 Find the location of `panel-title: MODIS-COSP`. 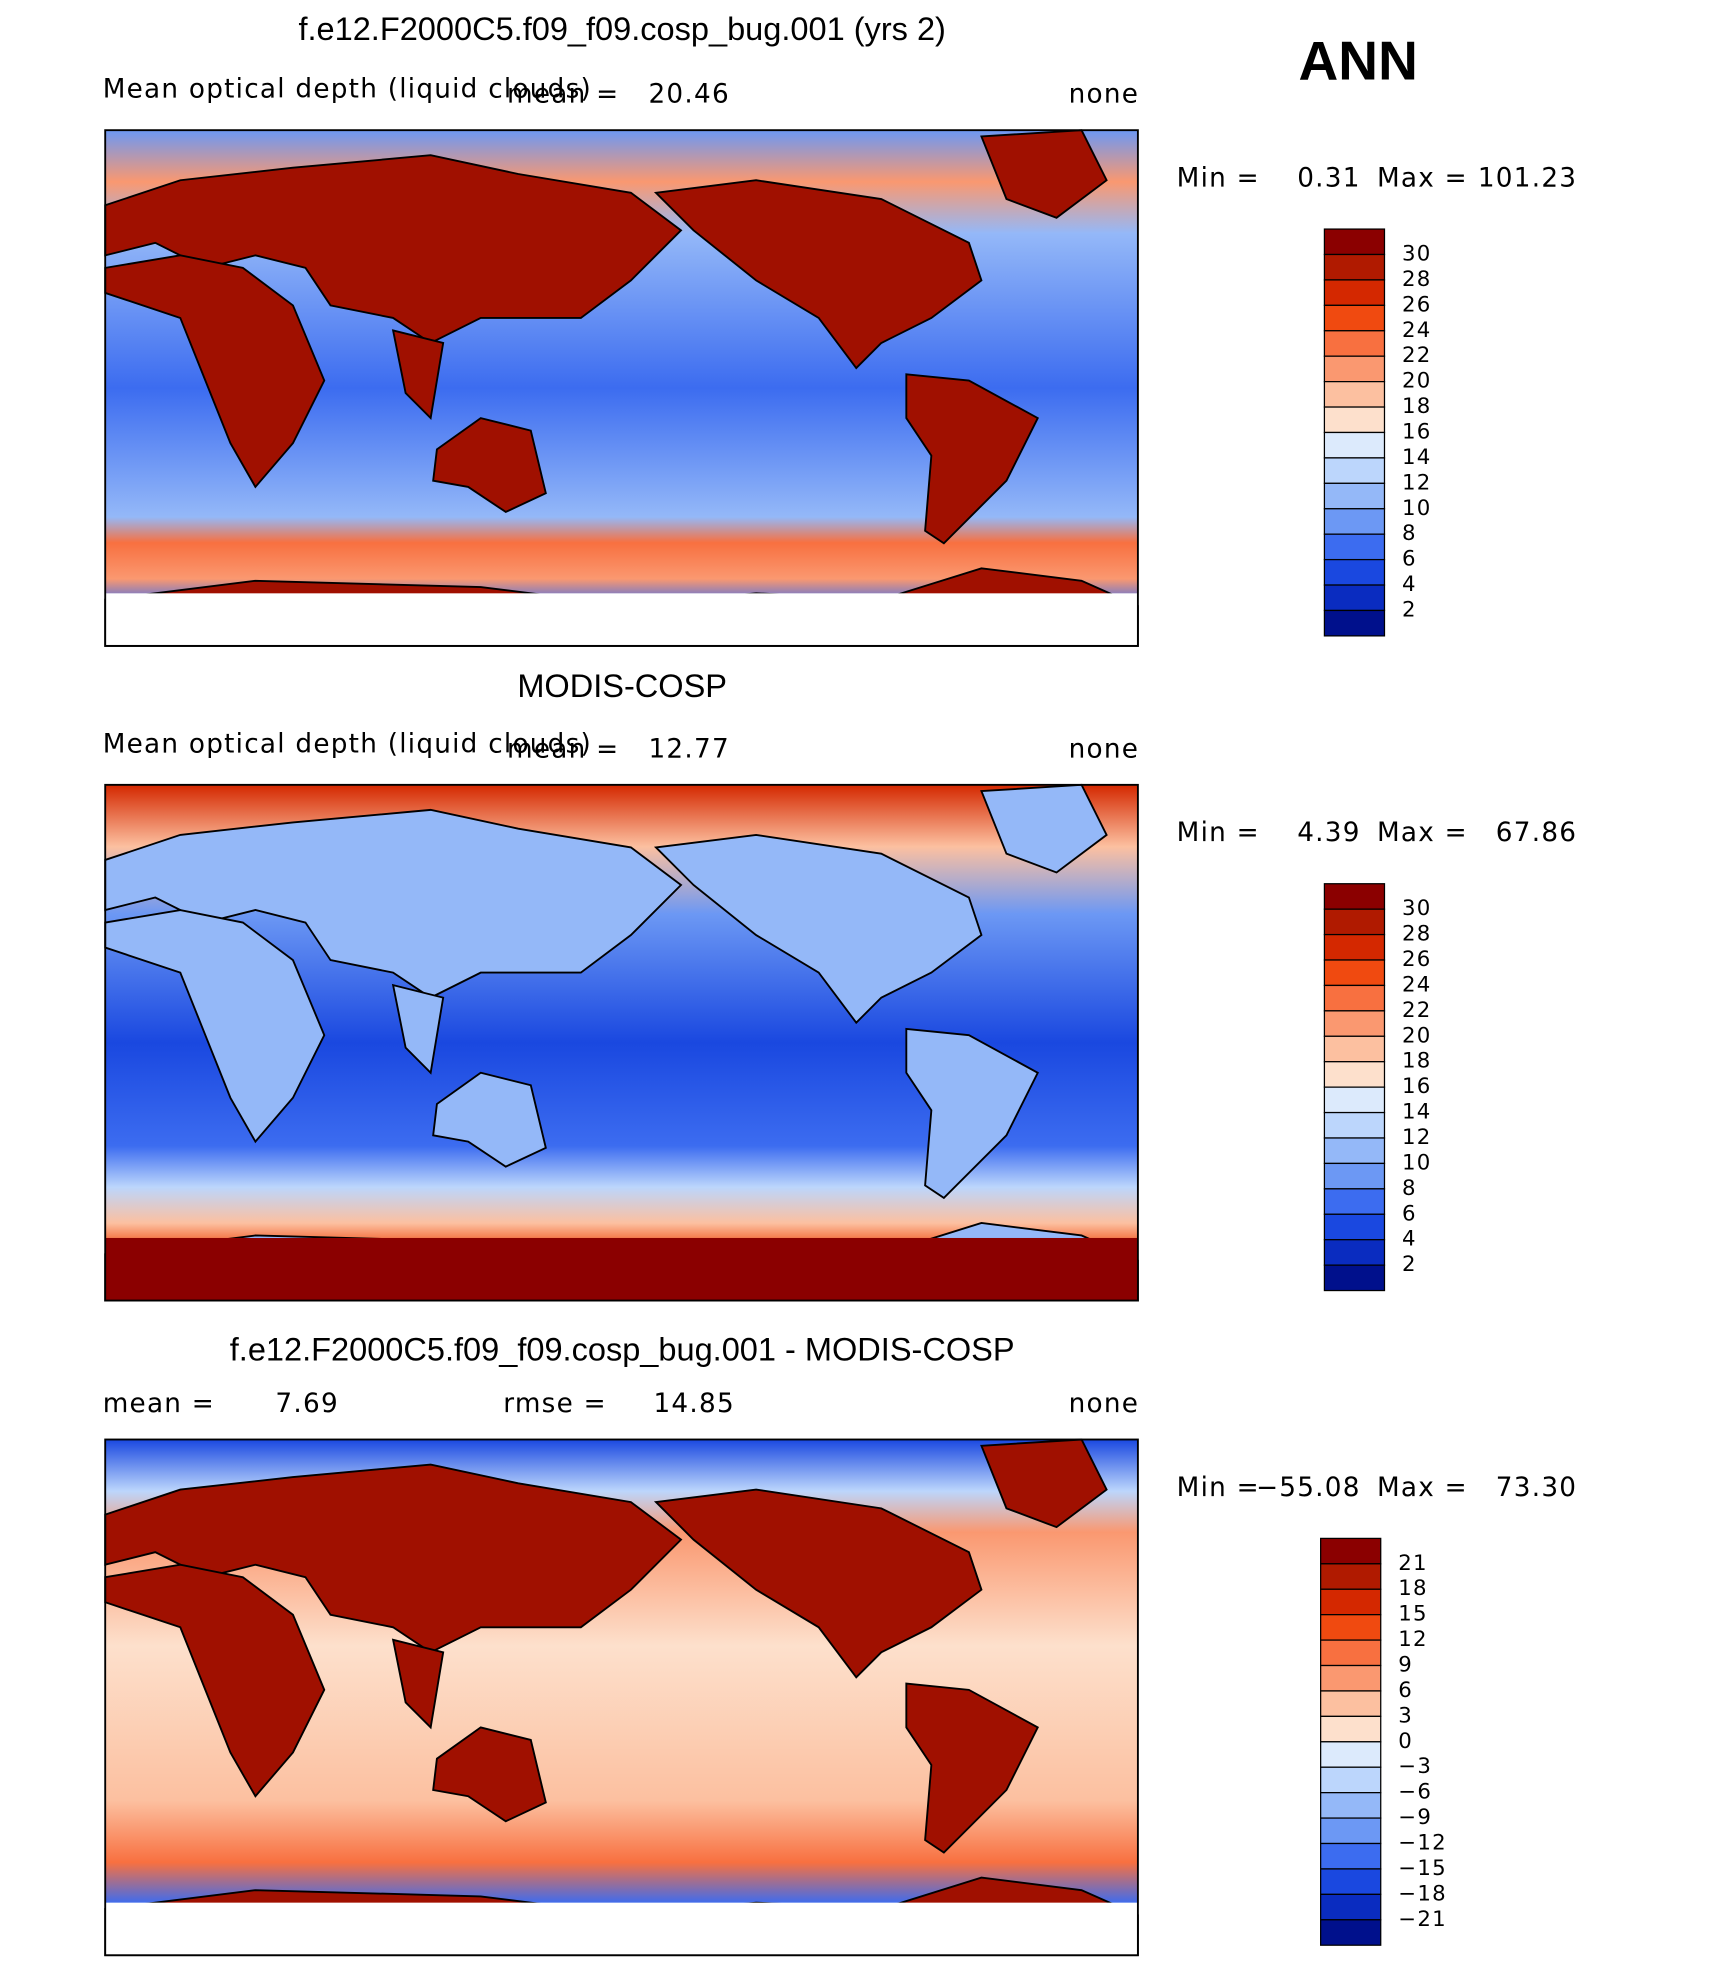

panel-title: MODIS-COSP is located at coordinates (622, 686).